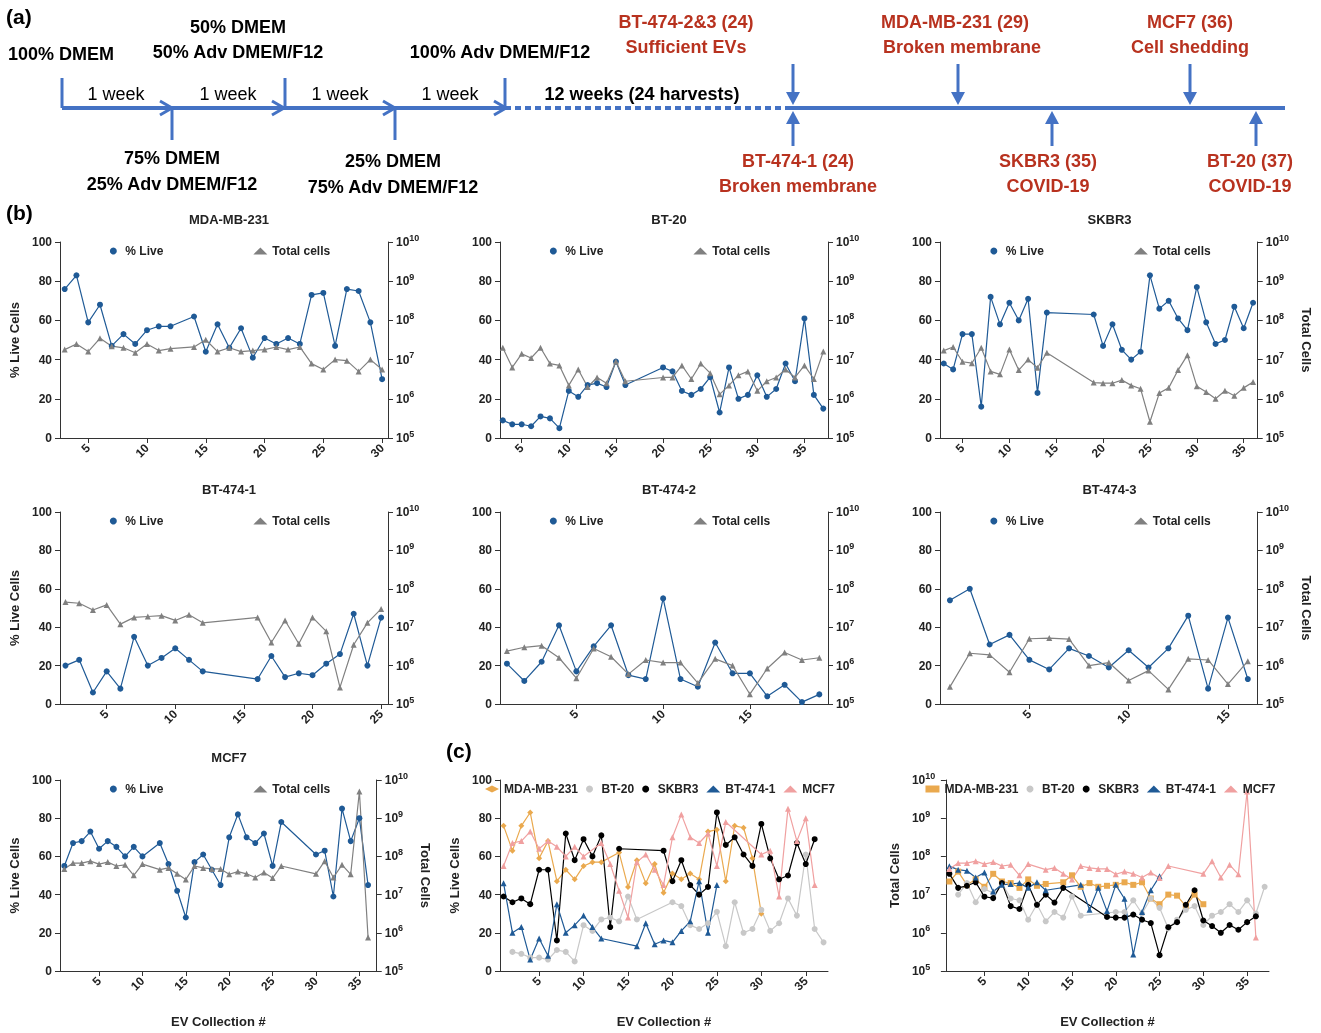  Describe the element at coordinates (669, 219) in the screenshot. I see `chart-title: BT-20` at that location.